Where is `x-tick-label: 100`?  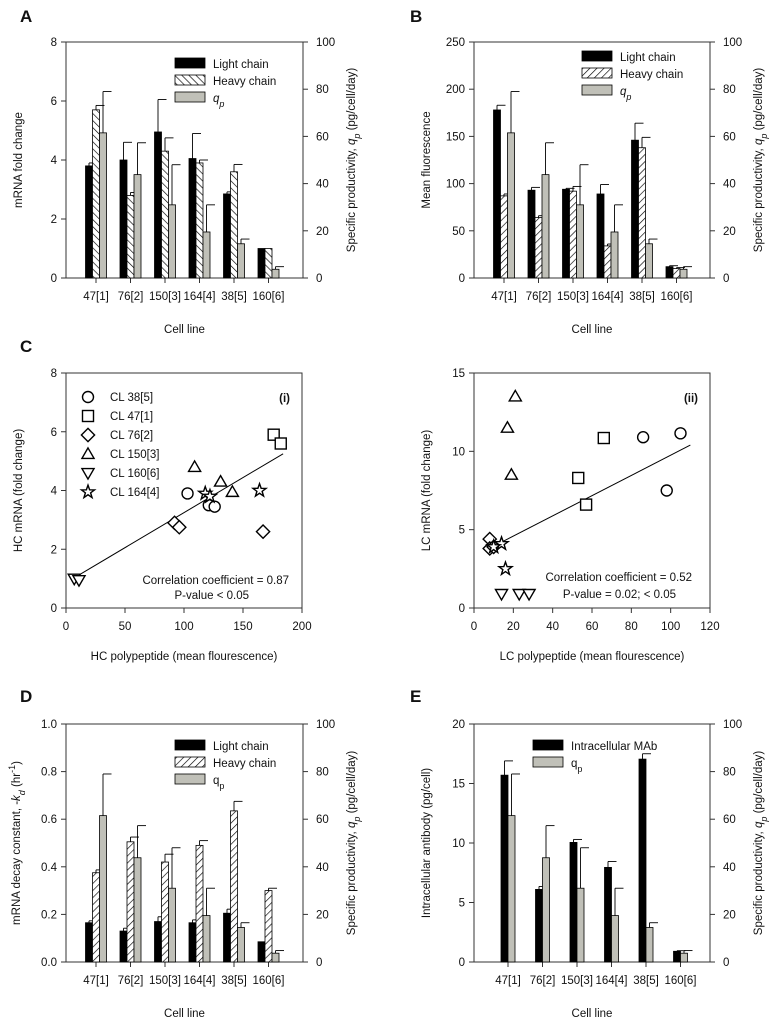 x-tick-label: 100 is located at coordinates (183, 627).